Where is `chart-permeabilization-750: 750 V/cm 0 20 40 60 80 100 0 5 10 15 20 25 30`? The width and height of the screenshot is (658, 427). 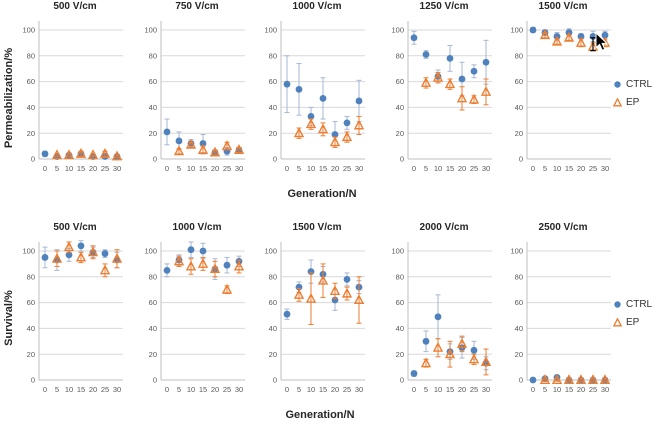 chart-permeabilization-750: 750 V/cm 0 20 40 60 80 100 0 5 10 15 20 25 30 is located at coordinates (196, 91).